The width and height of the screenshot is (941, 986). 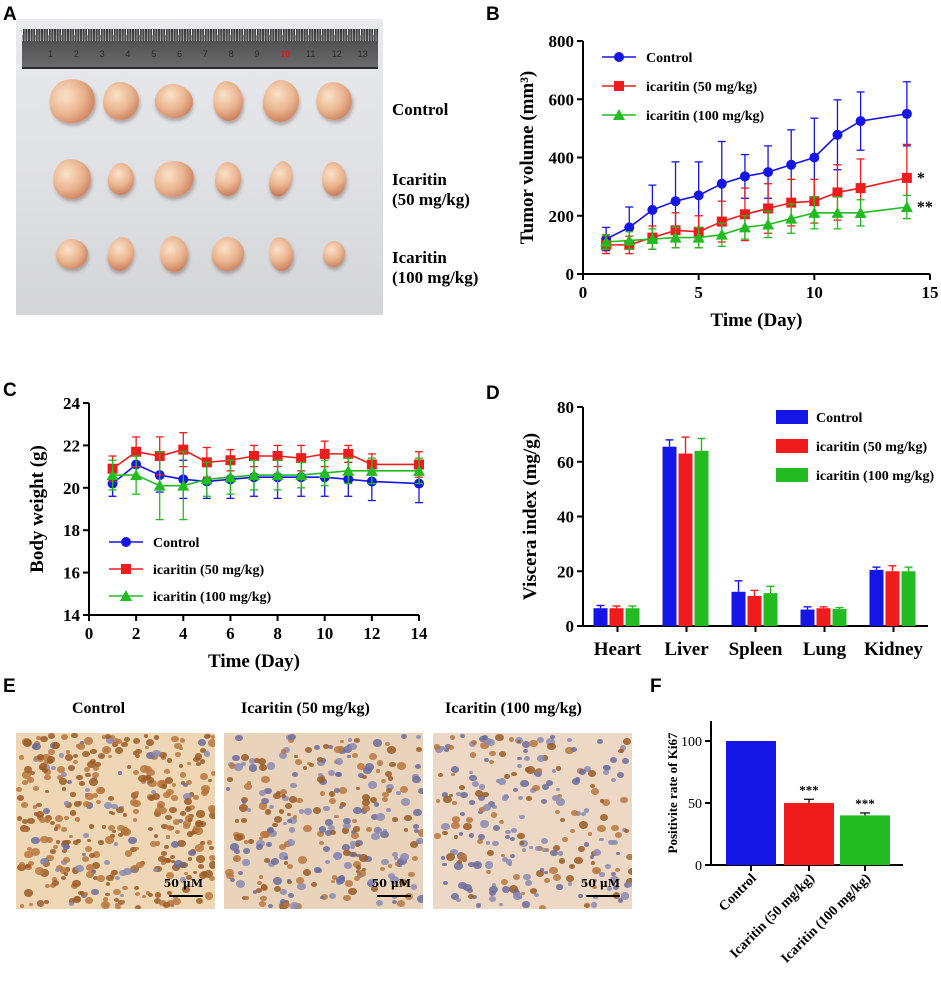 I want to click on tumor-photo: 1 2 3 4 5 6 7 8 9 10 11 12 13, so click(x=199, y=167).